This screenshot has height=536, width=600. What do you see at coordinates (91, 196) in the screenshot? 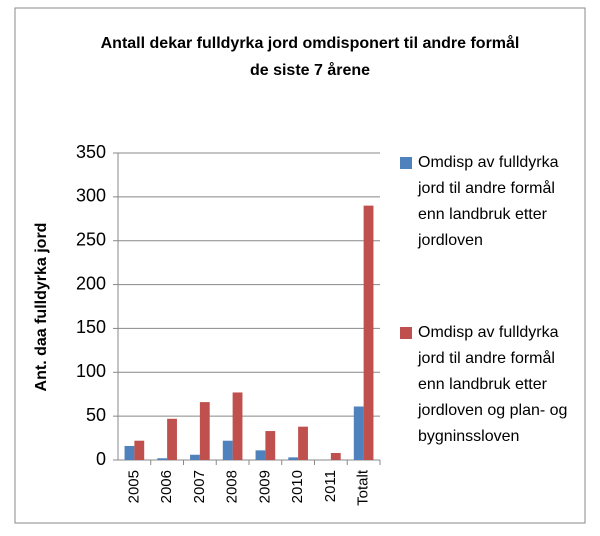
I see `y-tick-label: 300` at bounding box center [91, 196].